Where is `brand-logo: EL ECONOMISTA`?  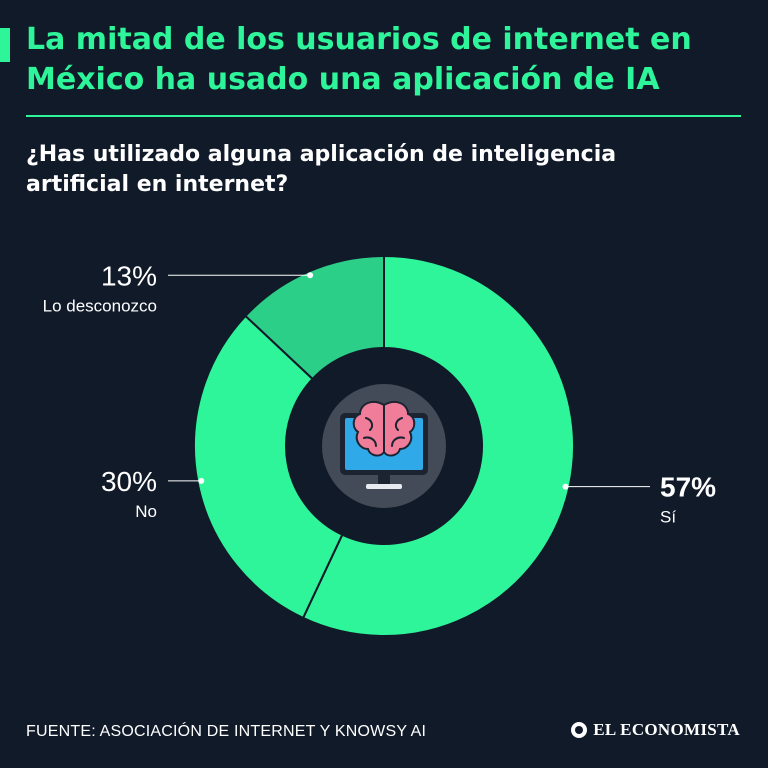 brand-logo: EL ECONOMISTA is located at coordinates (655, 730).